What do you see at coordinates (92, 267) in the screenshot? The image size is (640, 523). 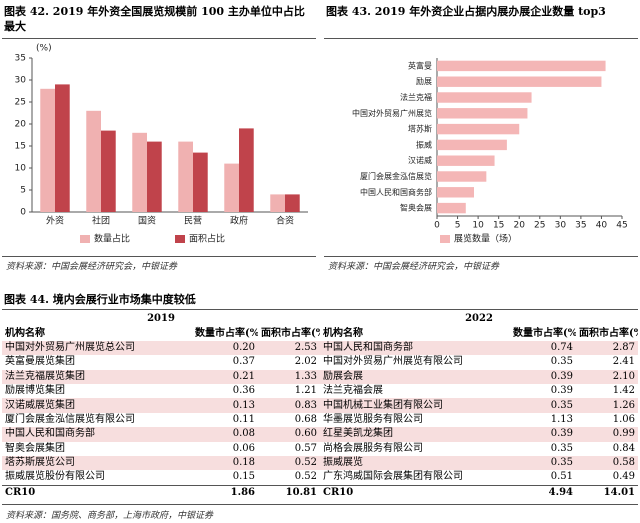 I see `source: 资料来源：中国会展经济研究会，中银证券` at bounding box center [92, 267].